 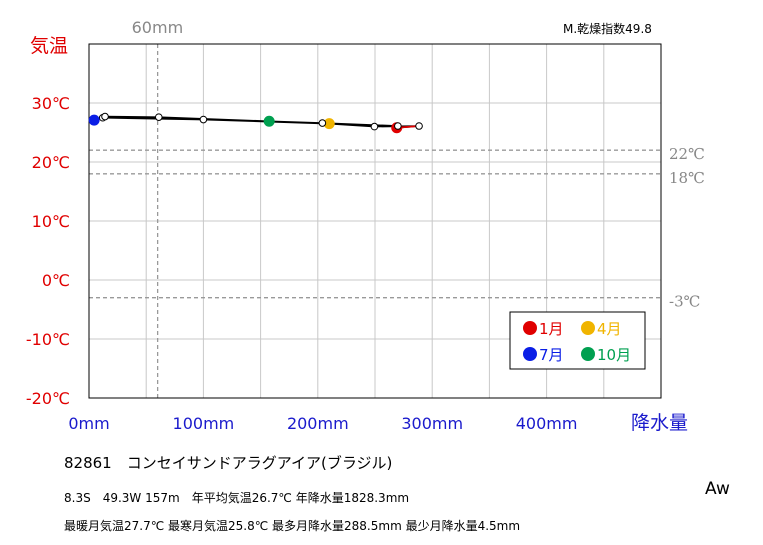 What do you see at coordinates (547, 423) in the screenshot?
I see `x-tick-label: 400mm` at bounding box center [547, 423].